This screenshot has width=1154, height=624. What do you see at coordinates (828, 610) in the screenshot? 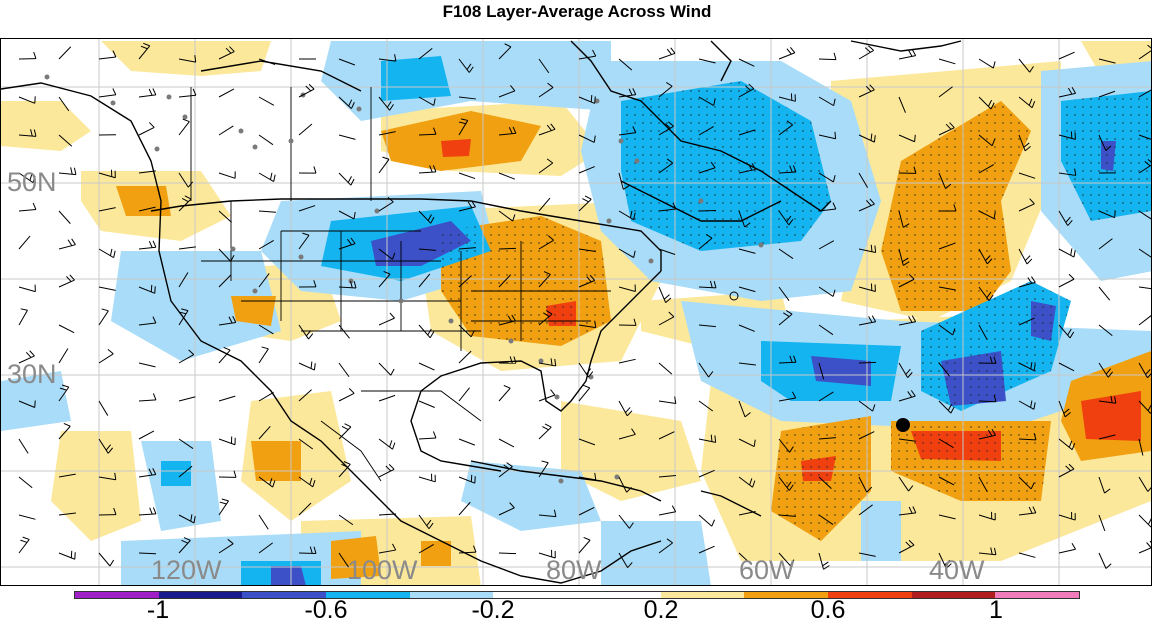
I see `colorbar-label-06: 0.6` at bounding box center [828, 610].